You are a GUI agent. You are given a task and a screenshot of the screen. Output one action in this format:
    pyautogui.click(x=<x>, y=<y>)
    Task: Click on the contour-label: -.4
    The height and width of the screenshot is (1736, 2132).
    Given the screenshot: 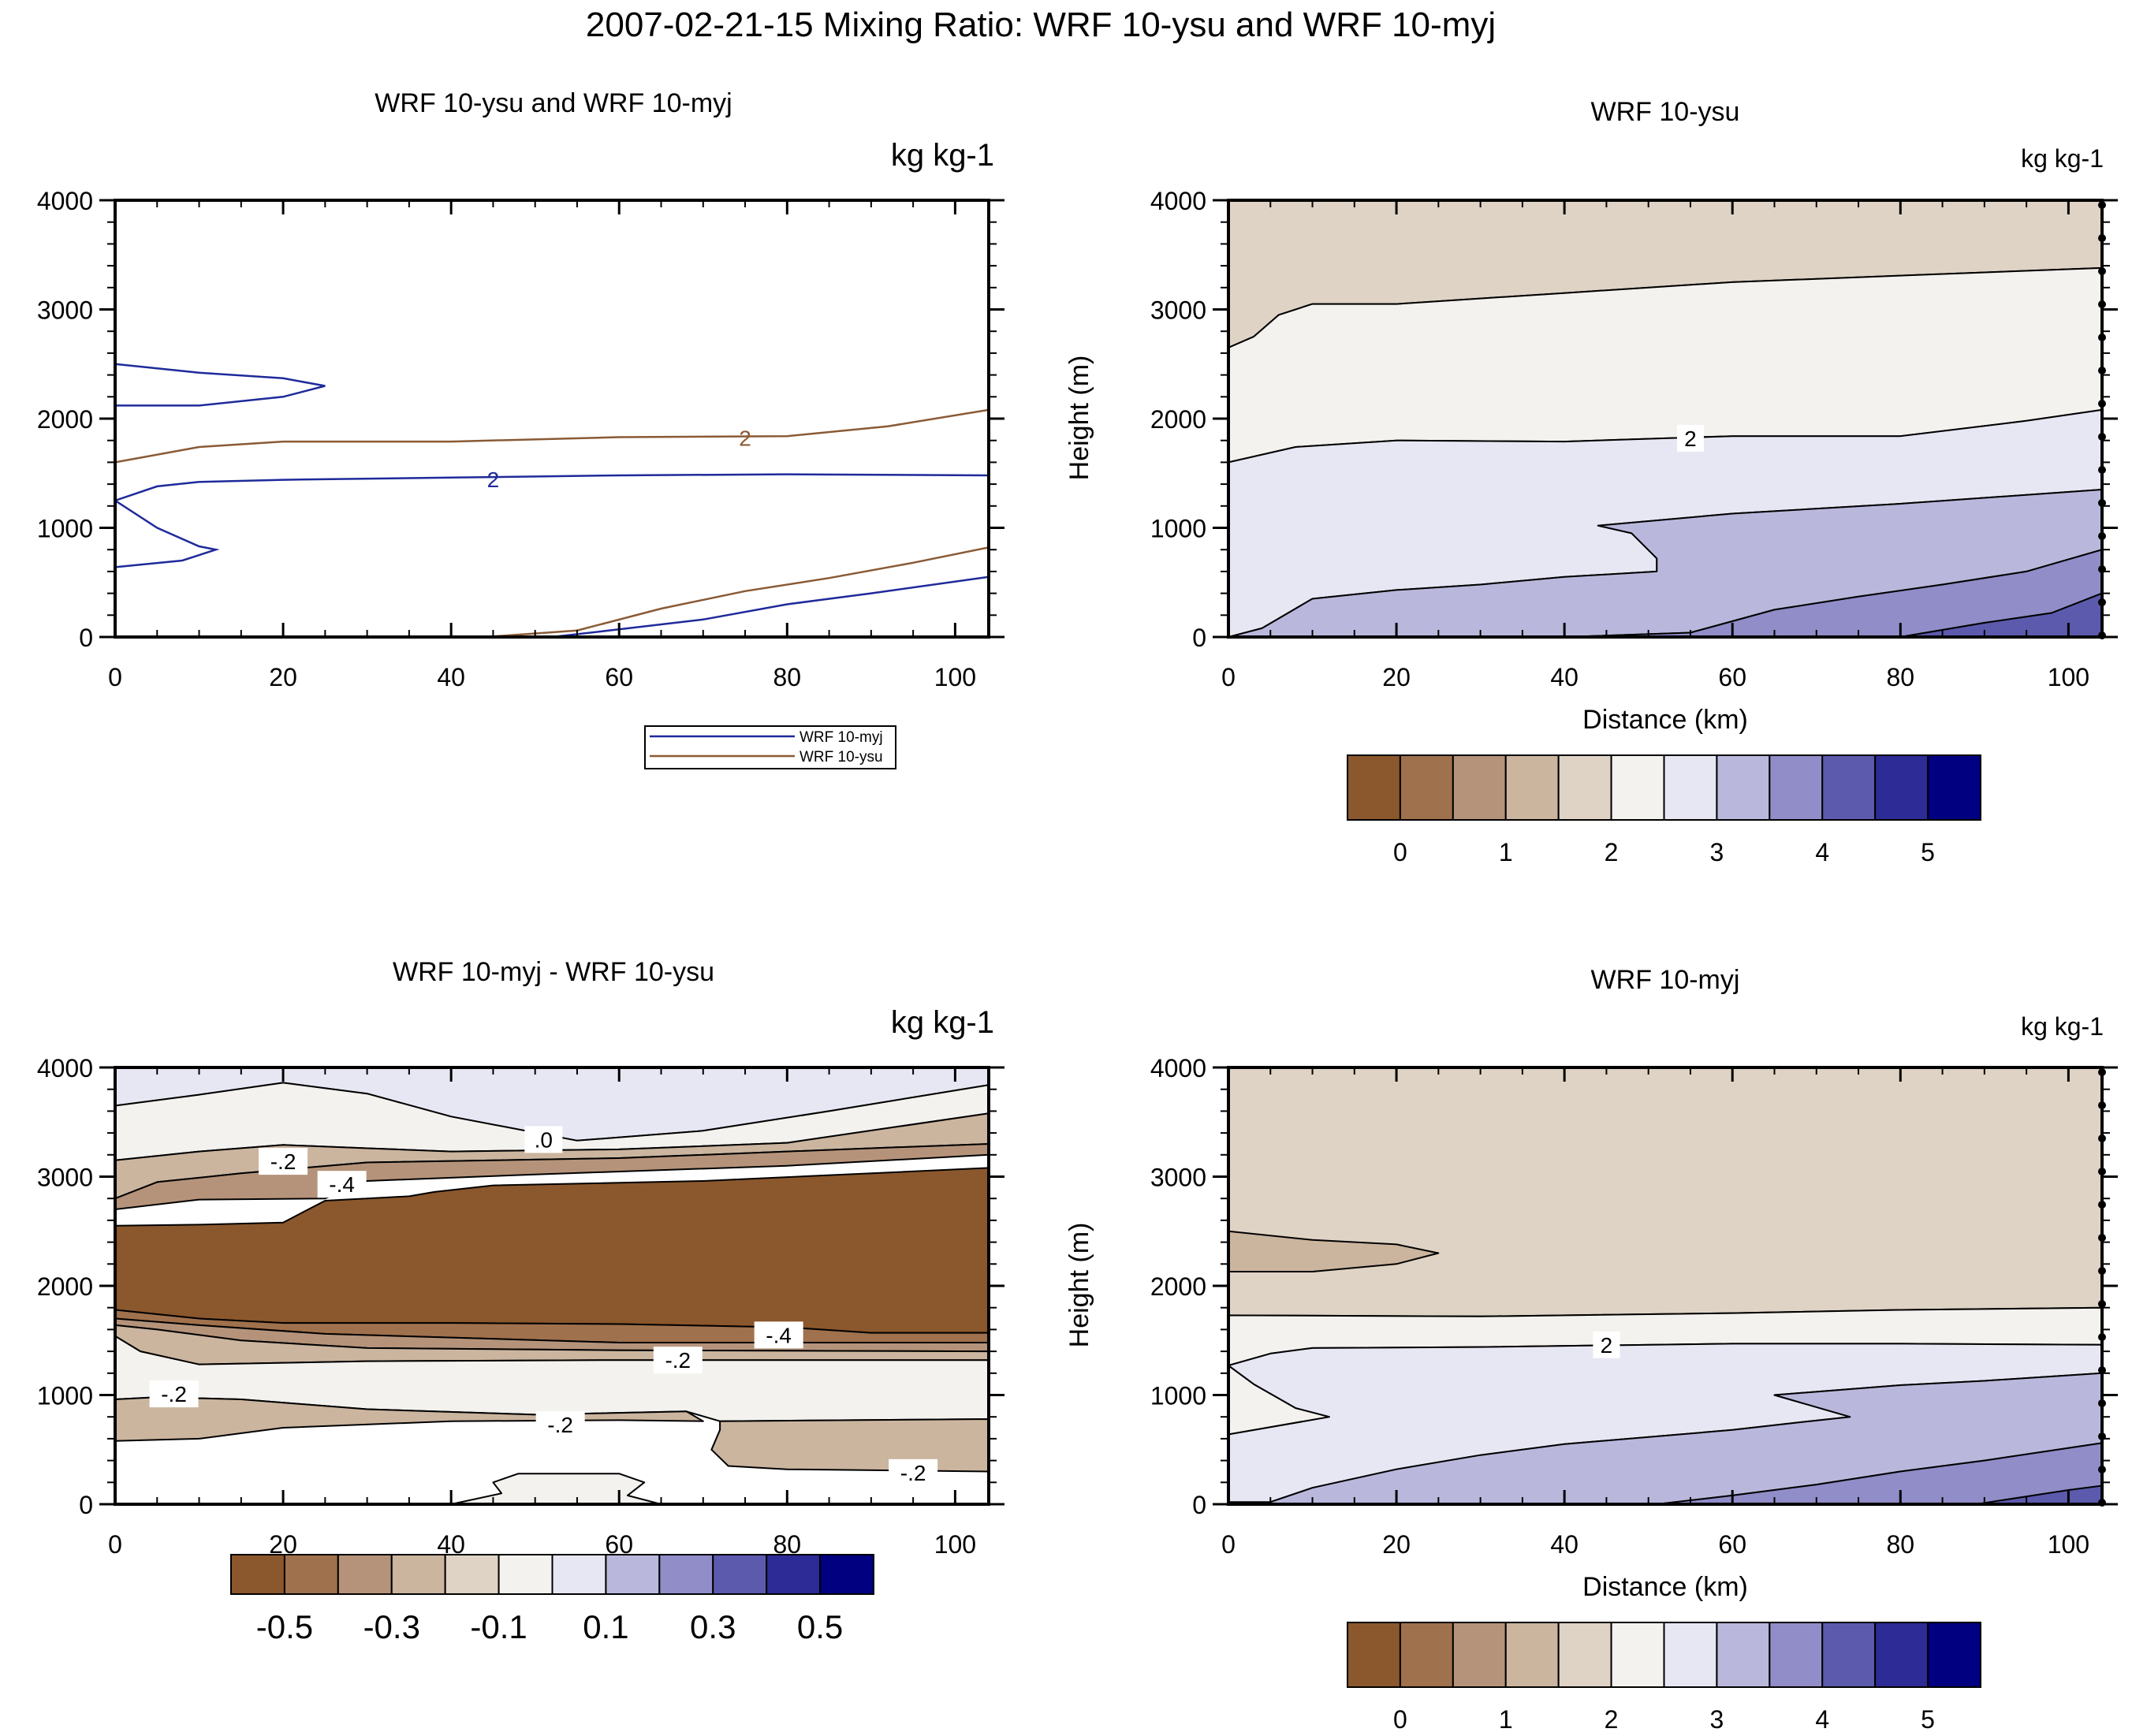 What is the action you would take?
    pyautogui.click(x=779, y=1335)
    